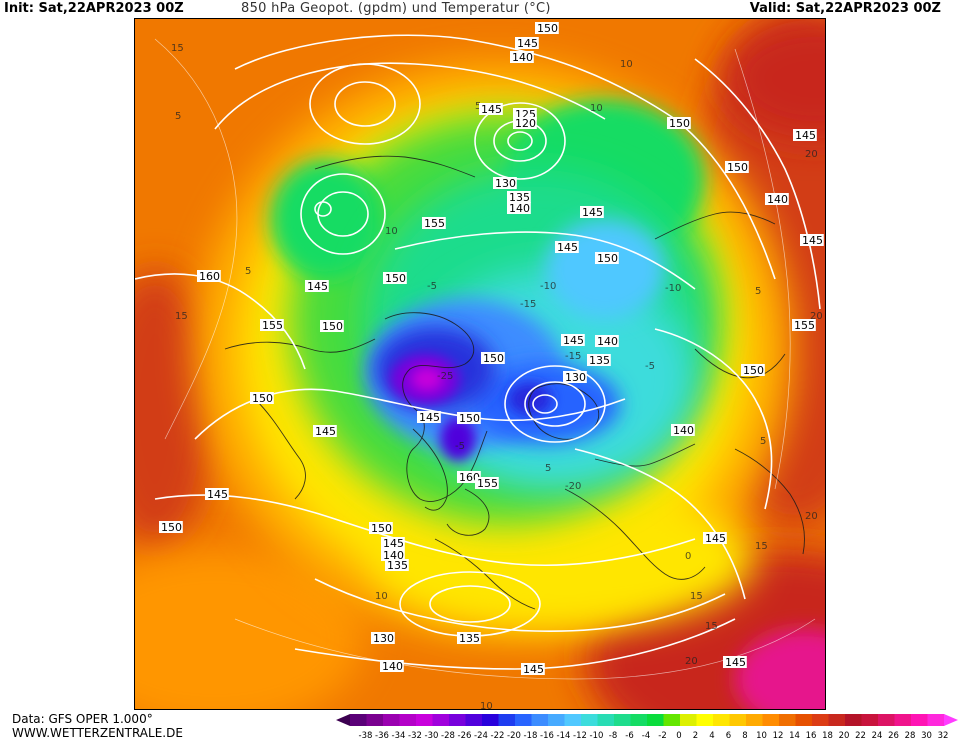  What do you see at coordinates (794, 736) in the screenshot?
I see `colorbar-tick-label: 14` at bounding box center [794, 736].